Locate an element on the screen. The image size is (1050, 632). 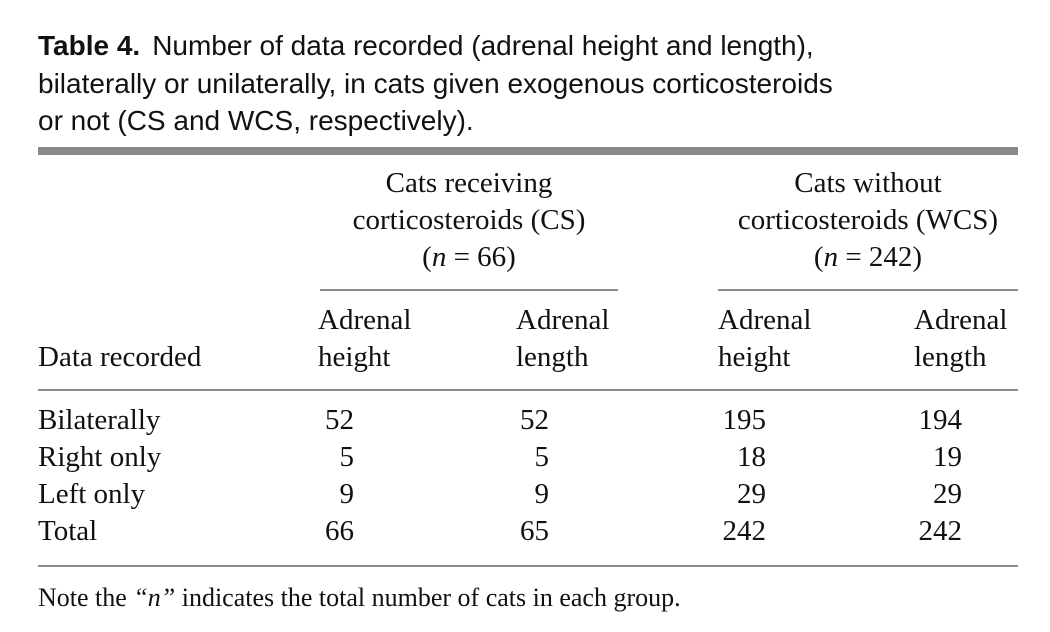
caption-label: Table 4. is located at coordinates (89, 45).